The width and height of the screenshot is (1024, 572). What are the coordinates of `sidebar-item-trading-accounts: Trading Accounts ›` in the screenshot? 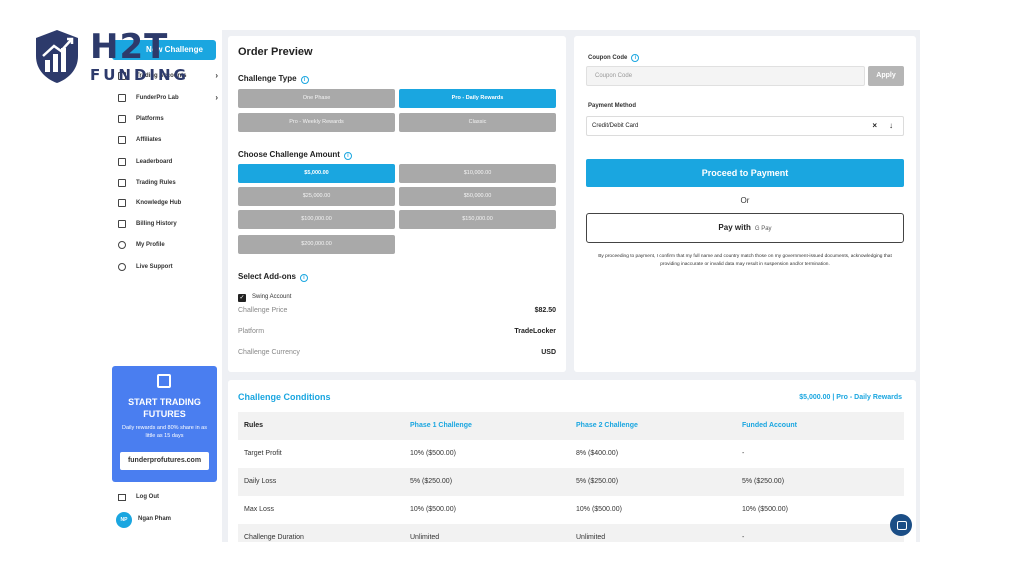 It's located at (168, 76).